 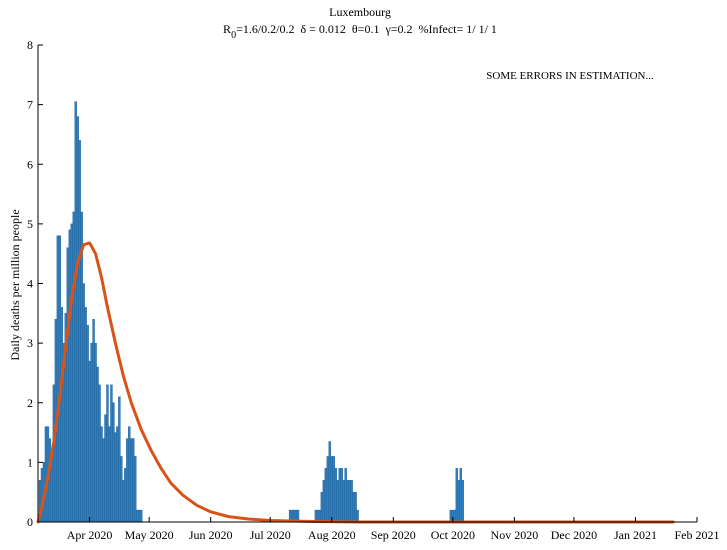 I want to click on y-tick-label: 8, so click(x=30, y=45).